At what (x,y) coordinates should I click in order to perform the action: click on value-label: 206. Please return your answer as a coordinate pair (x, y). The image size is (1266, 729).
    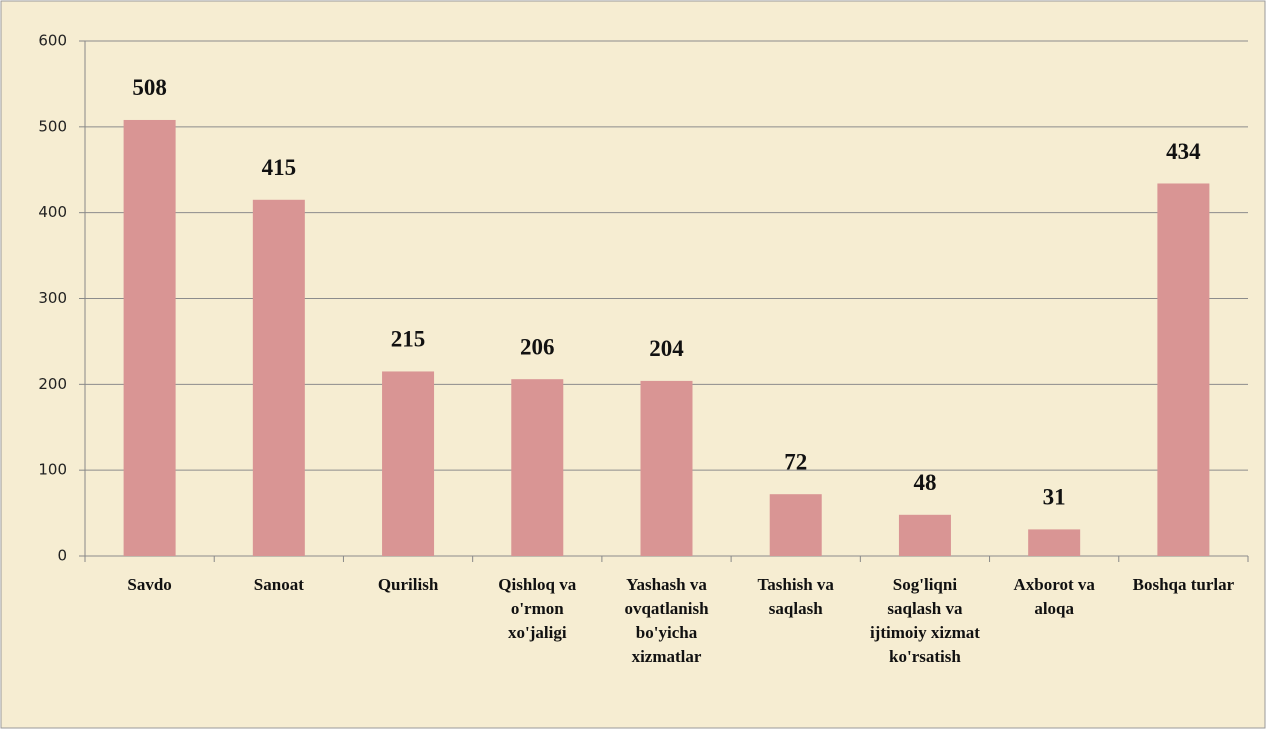
    Looking at the image, I should click on (537, 346).